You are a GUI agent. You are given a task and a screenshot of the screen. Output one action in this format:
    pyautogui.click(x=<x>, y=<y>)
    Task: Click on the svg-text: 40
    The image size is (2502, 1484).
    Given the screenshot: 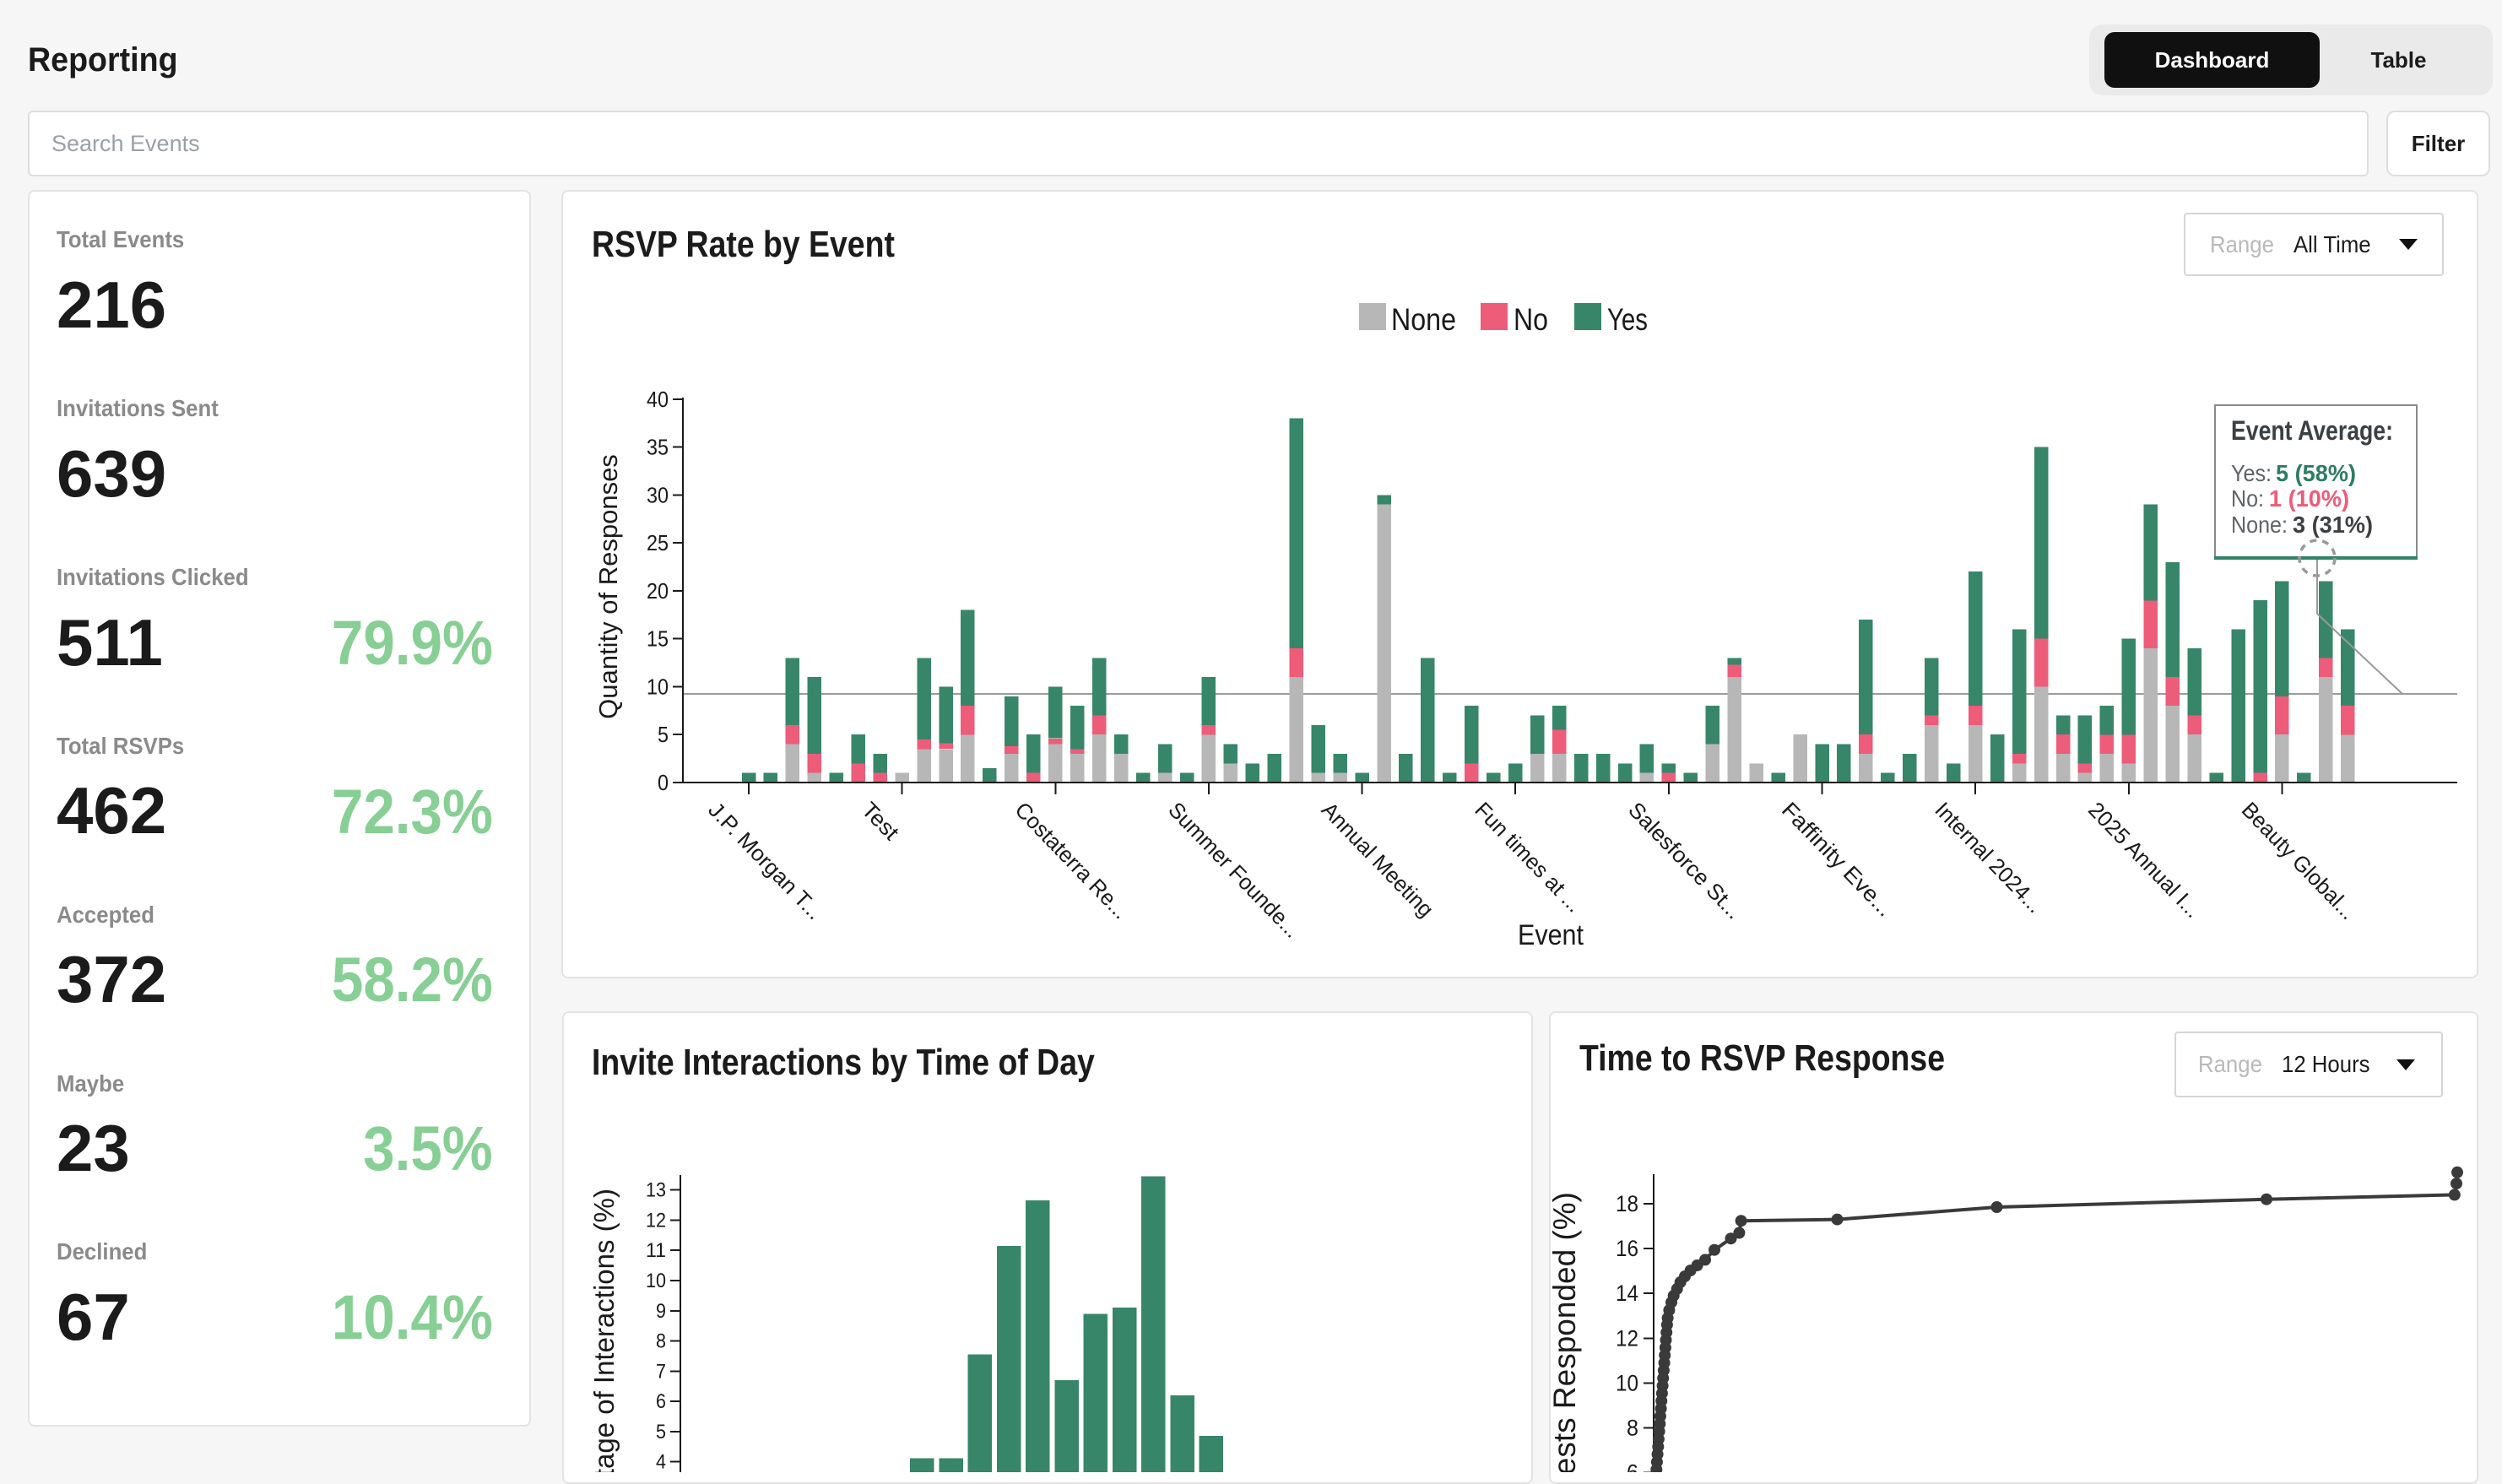 What is the action you would take?
    pyautogui.click(x=658, y=399)
    